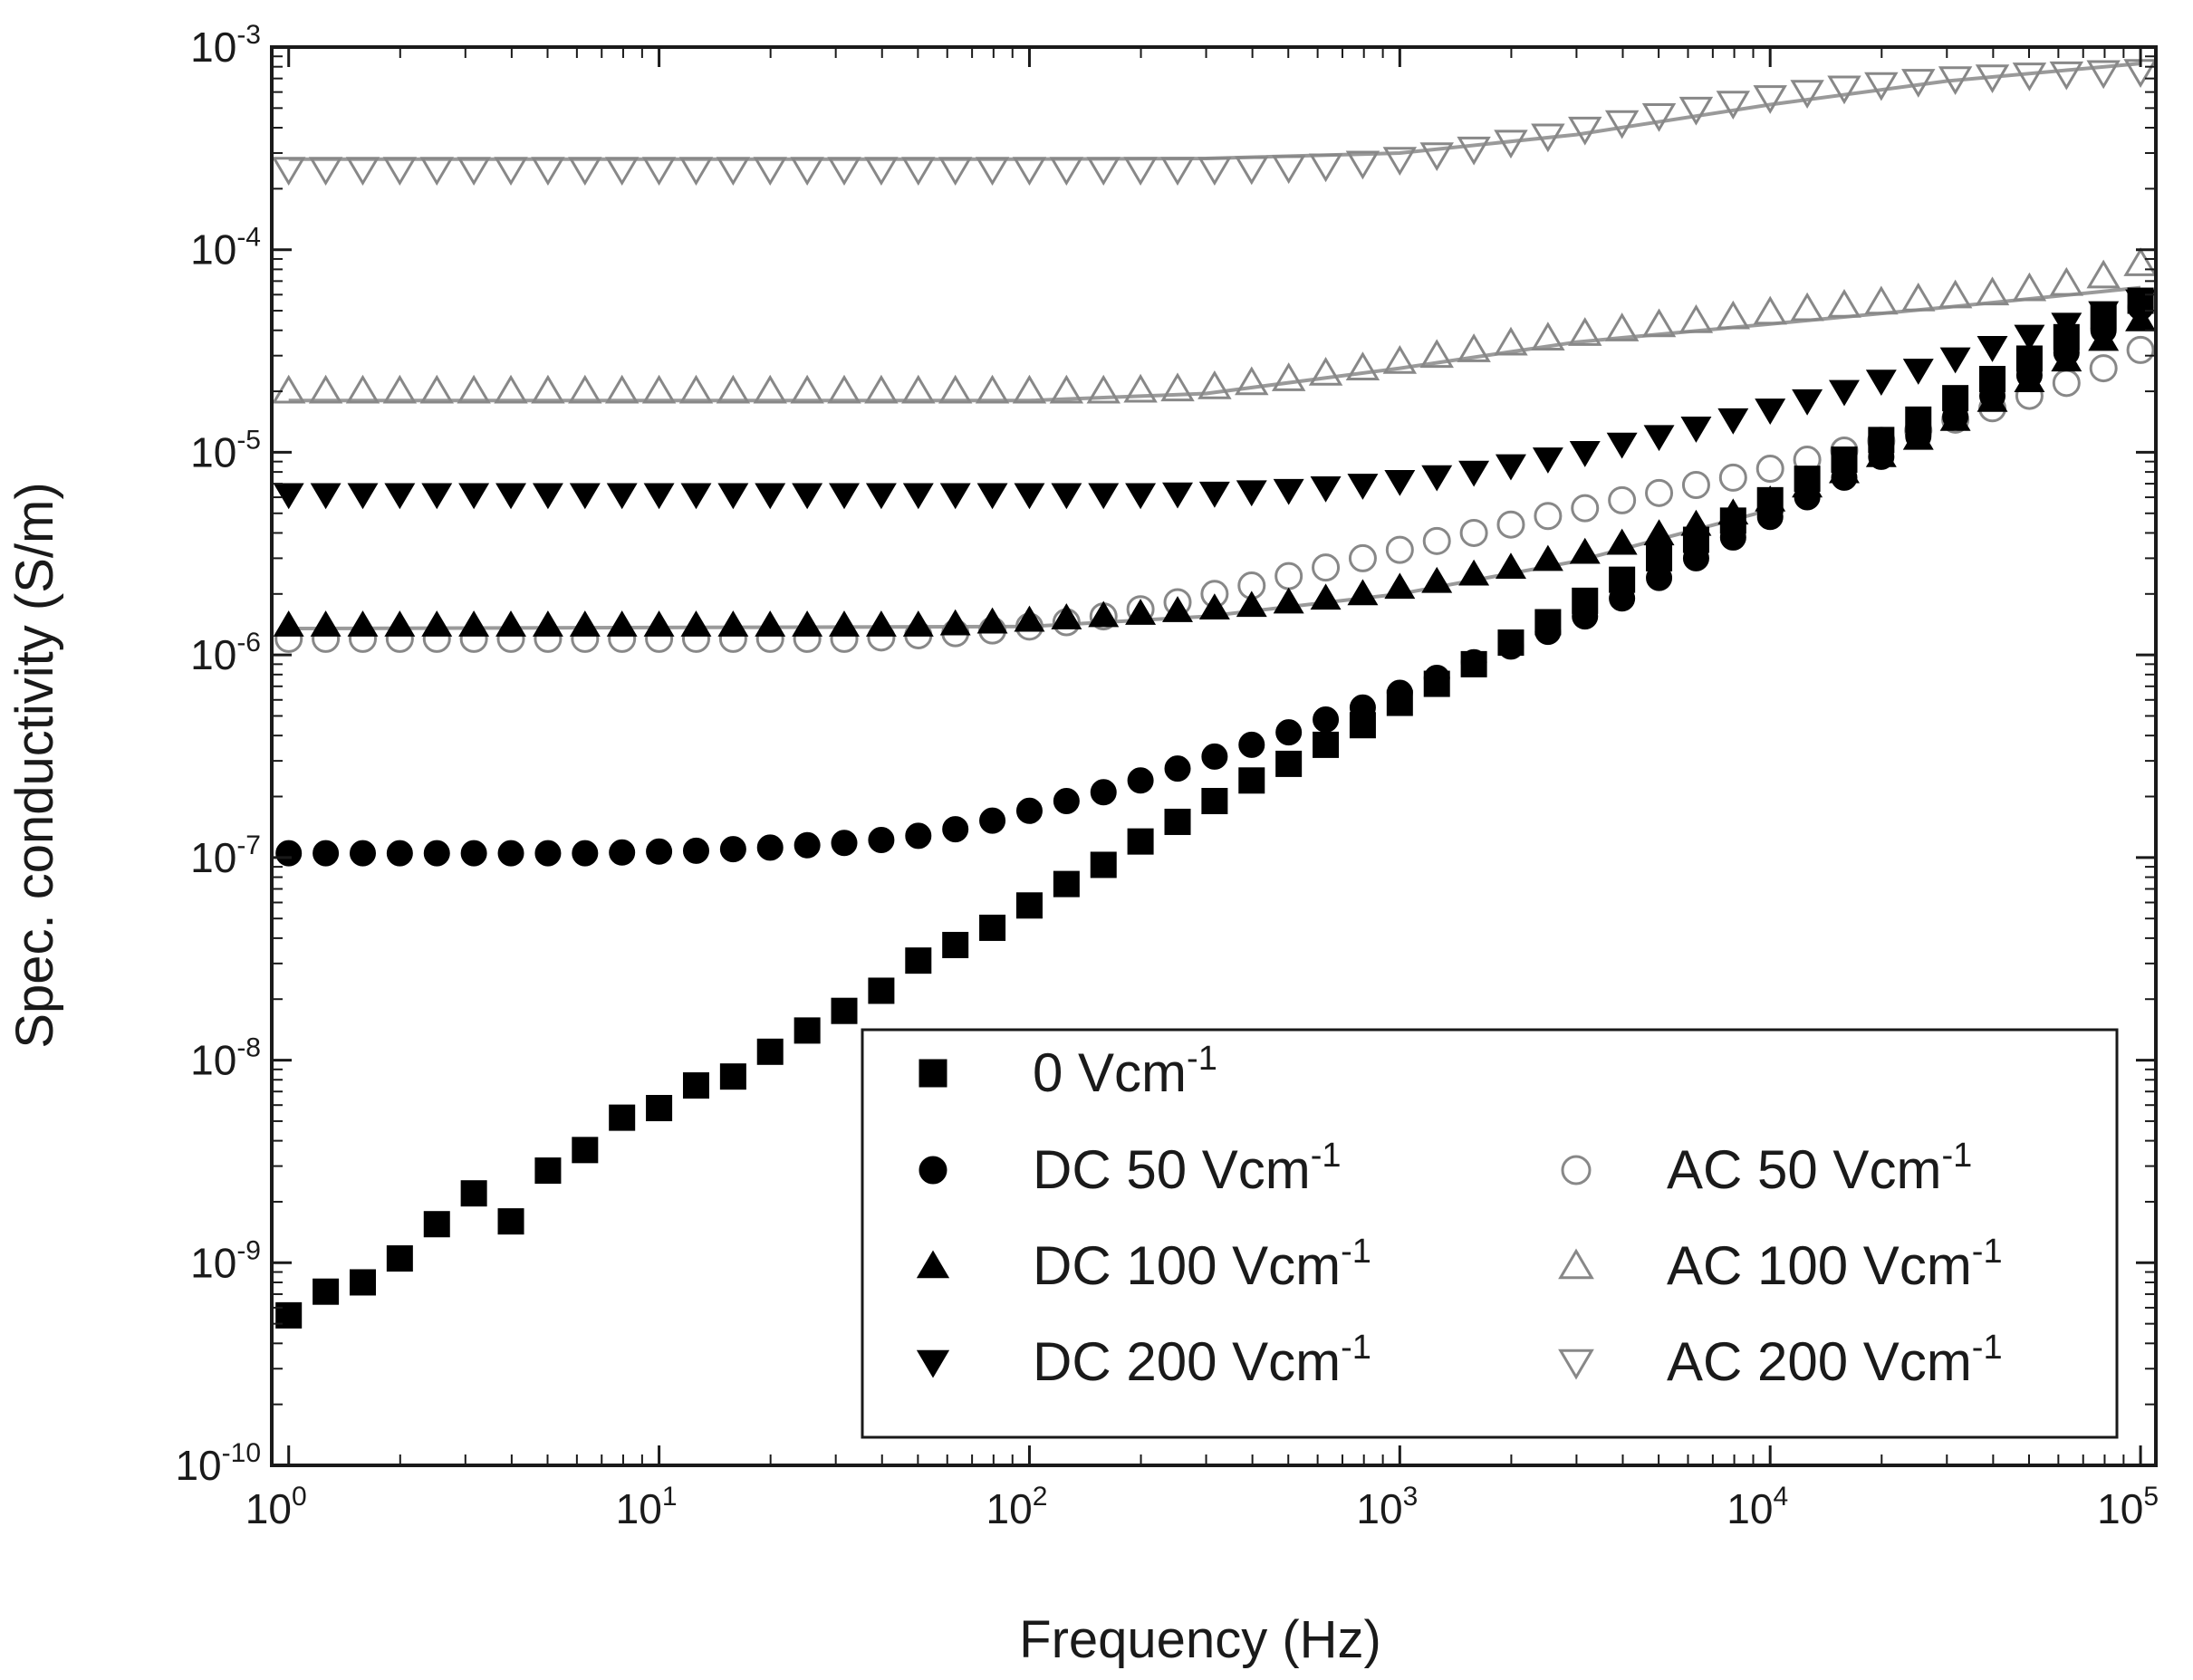 This screenshot has width=2193, height=1680. I want to click on legend-entry-ac-50-vcm: AC 50 Vcm-1, so click(1766, 1168).